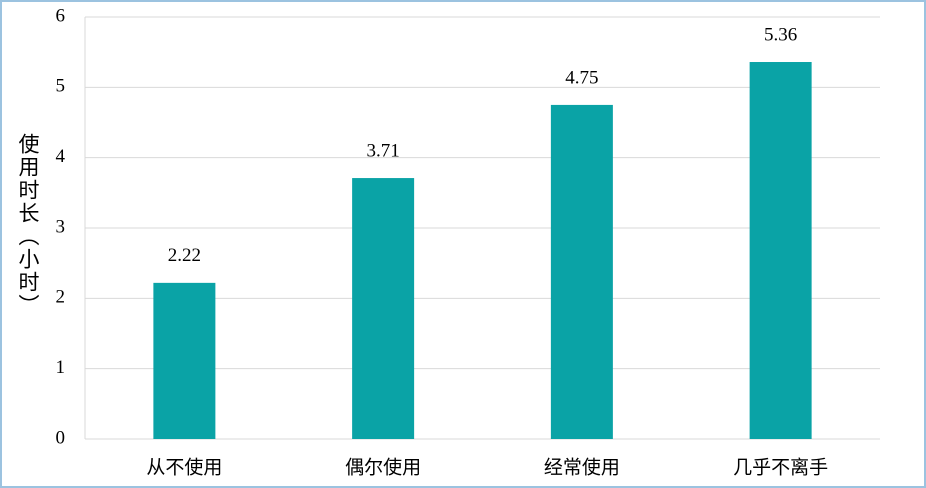 The image size is (926, 488). Describe the element at coordinates (383, 468) in the screenshot. I see `x-tick-label: 偶尔使用` at that location.